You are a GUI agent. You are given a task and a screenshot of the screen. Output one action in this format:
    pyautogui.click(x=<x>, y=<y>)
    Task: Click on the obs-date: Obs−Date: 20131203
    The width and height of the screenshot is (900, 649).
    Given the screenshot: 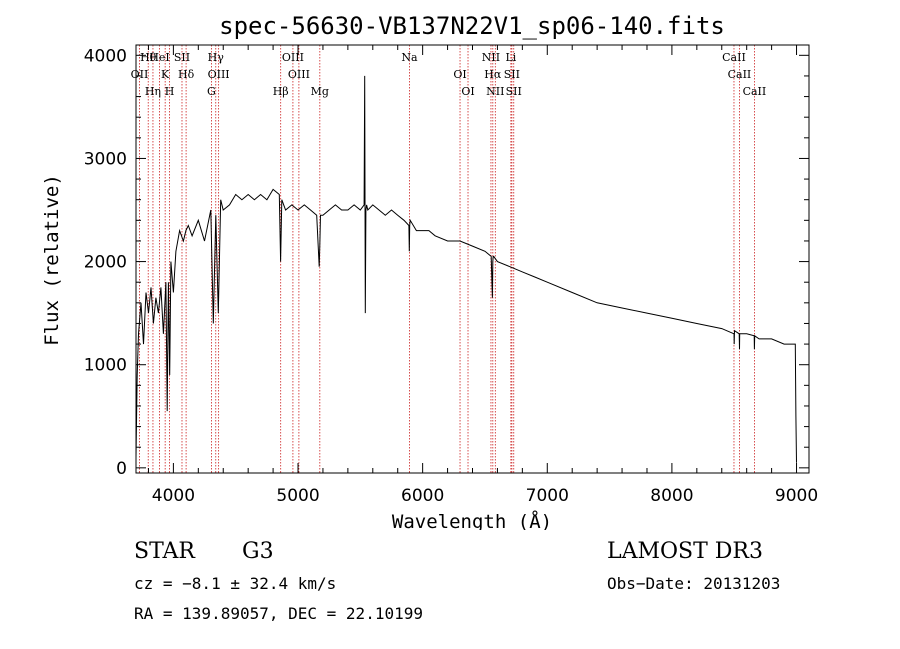 What is the action you would take?
    pyautogui.click(x=694, y=583)
    